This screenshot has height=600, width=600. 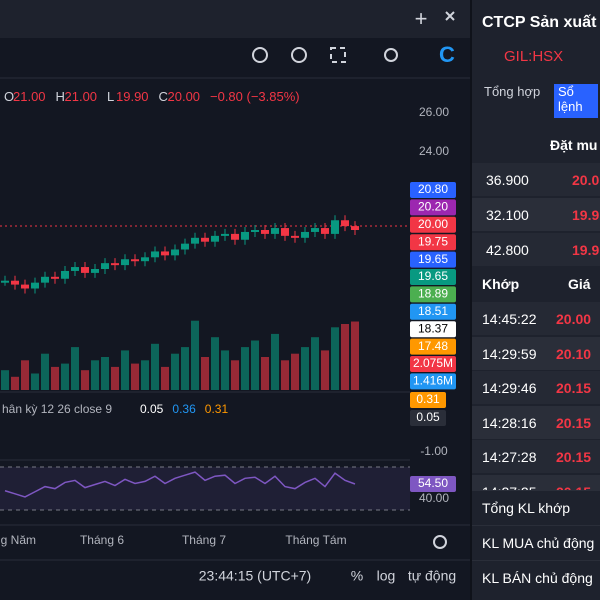 I want to click on order-volume: 32.100, so click(x=507, y=215).